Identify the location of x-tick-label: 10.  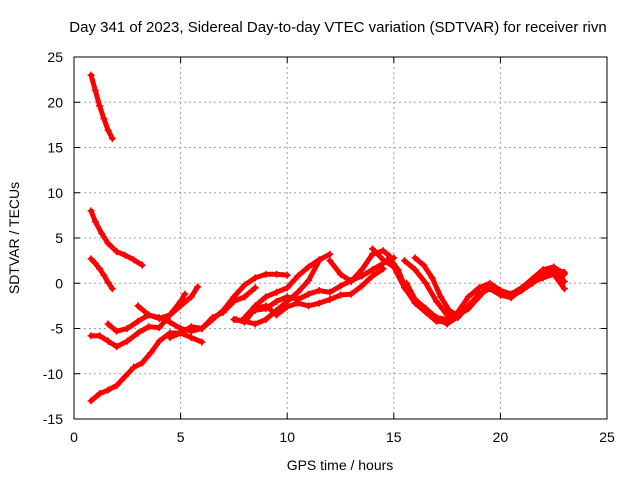
(287, 437).